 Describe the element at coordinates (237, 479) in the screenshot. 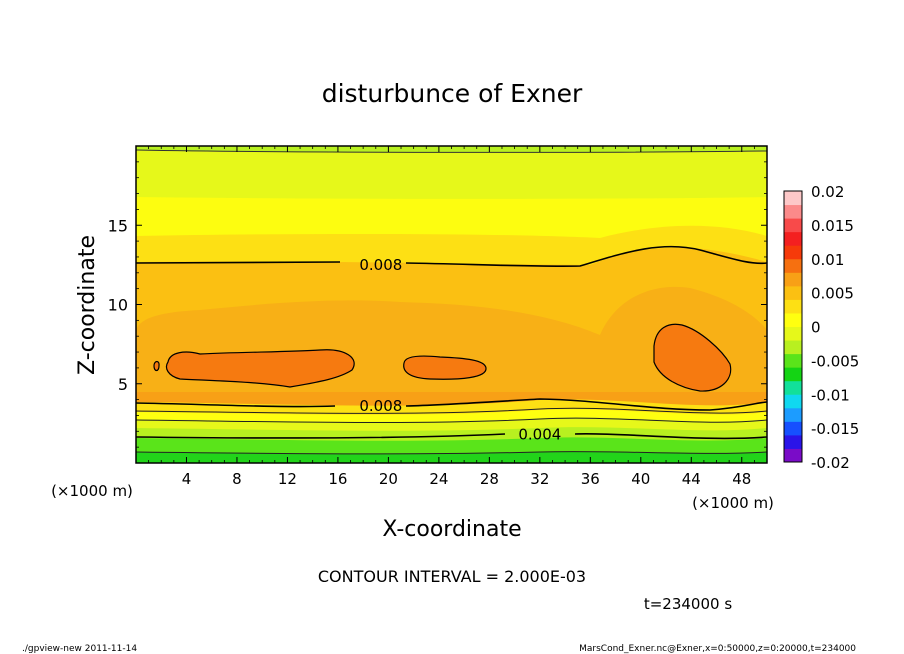

I see `x-tick-label: 8` at that location.